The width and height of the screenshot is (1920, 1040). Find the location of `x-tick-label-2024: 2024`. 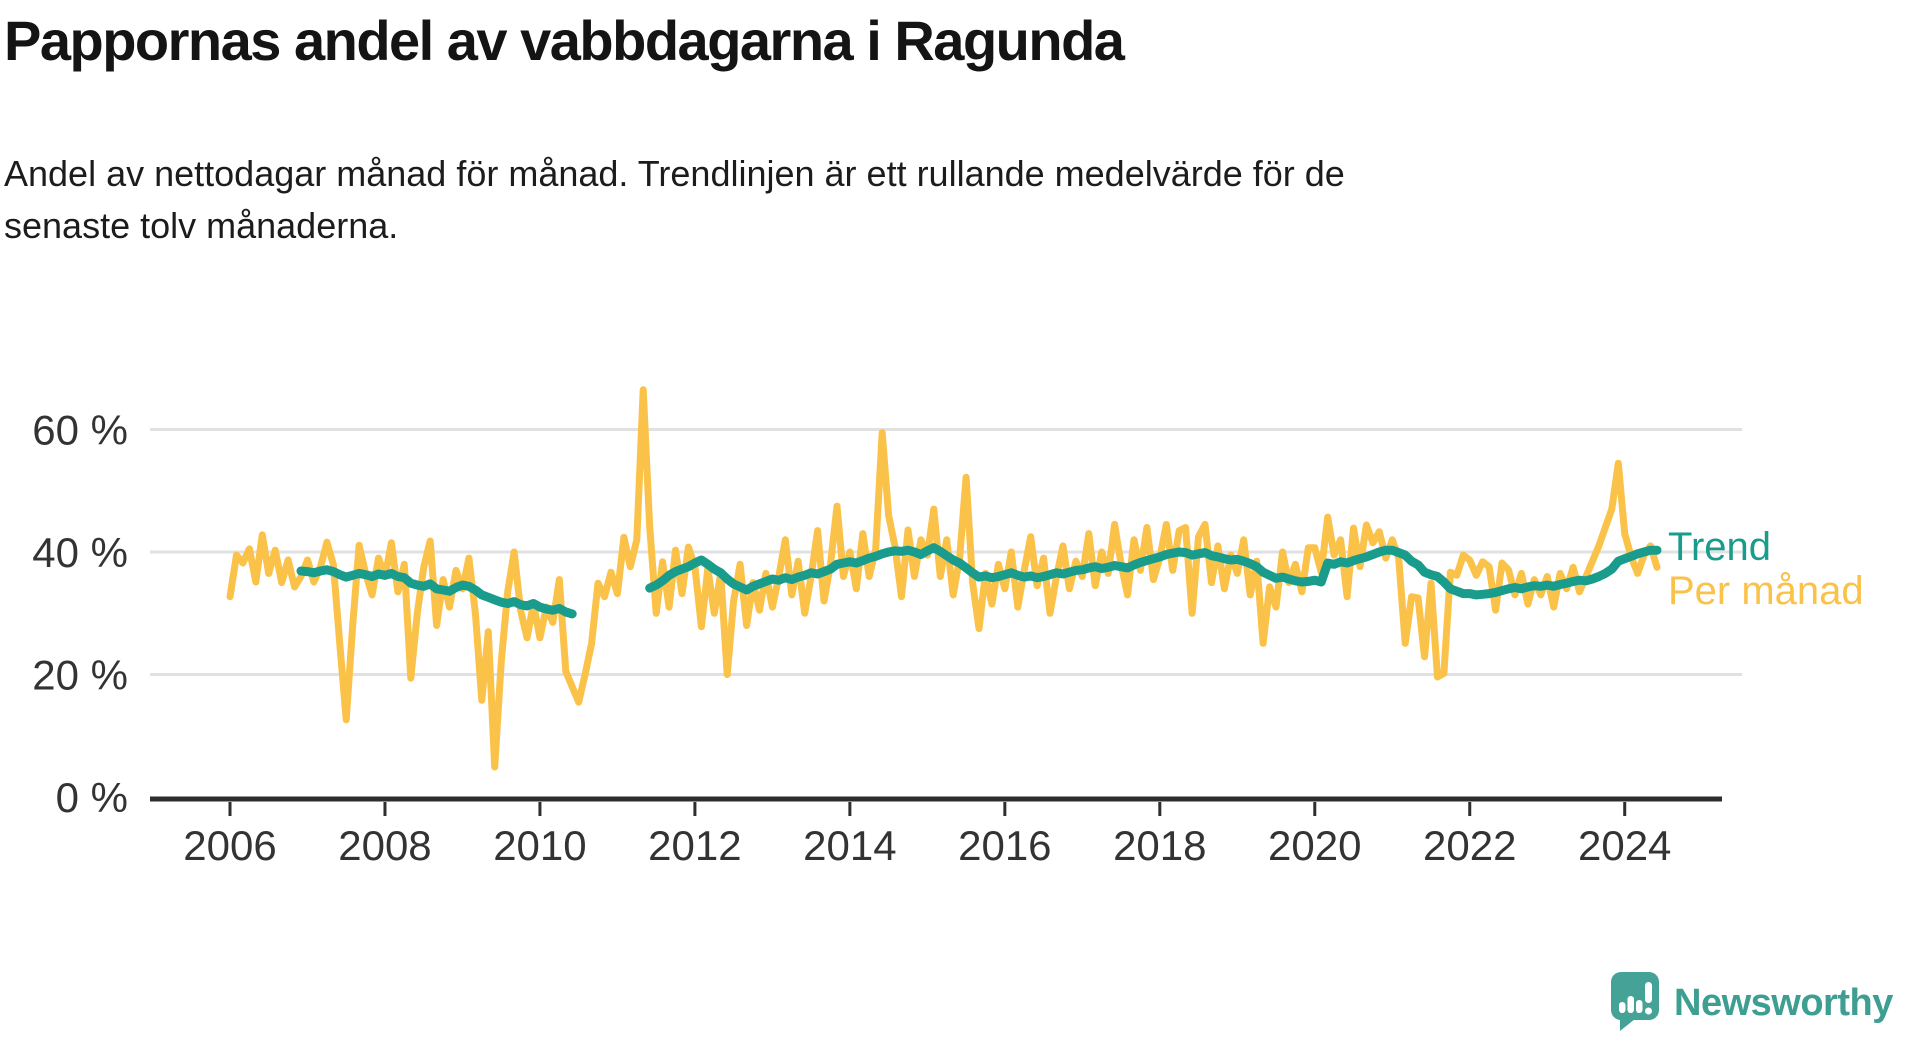

x-tick-label-2024: 2024 is located at coordinates (1624, 845).